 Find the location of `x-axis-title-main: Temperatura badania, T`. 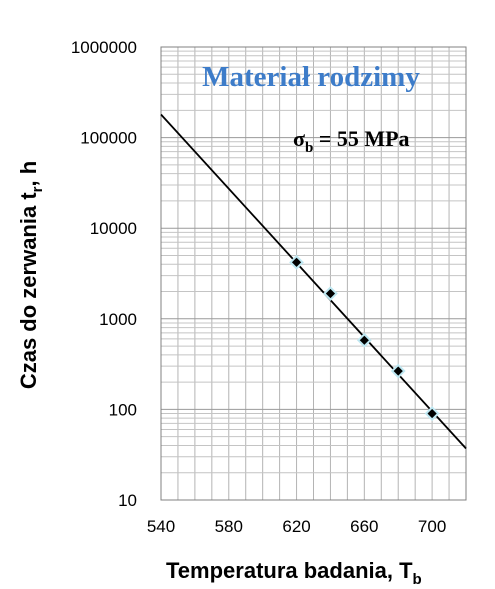

x-axis-title-main: Temperatura badania, T is located at coordinates (289, 570).